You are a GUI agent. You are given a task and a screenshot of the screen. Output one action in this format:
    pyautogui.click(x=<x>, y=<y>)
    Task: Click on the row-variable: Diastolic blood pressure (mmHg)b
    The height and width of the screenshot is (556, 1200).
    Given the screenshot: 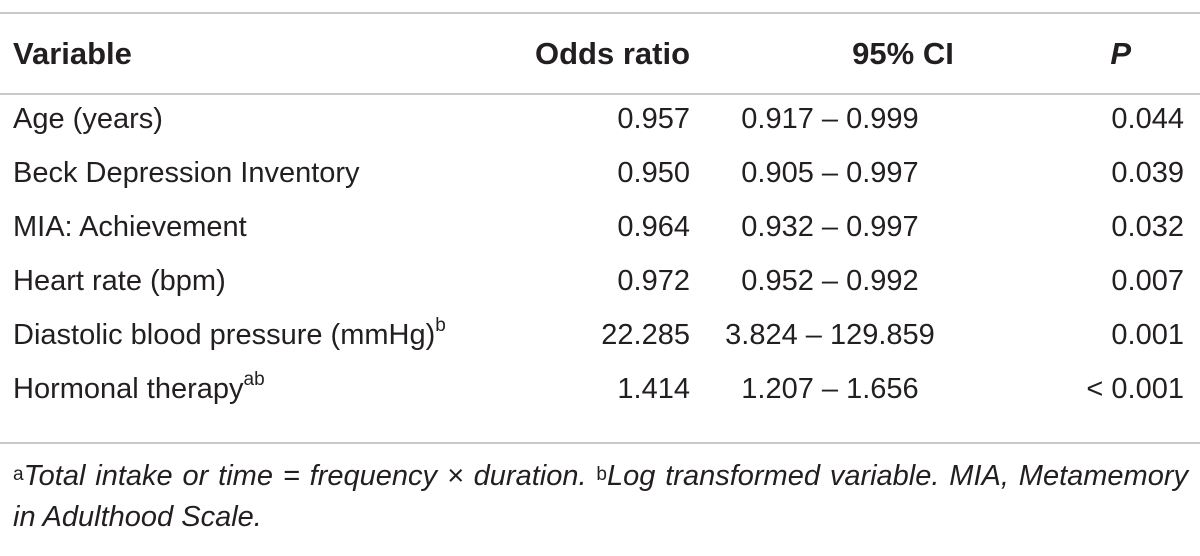 What is the action you would take?
    pyautogui.click(x=229, y=333)
    